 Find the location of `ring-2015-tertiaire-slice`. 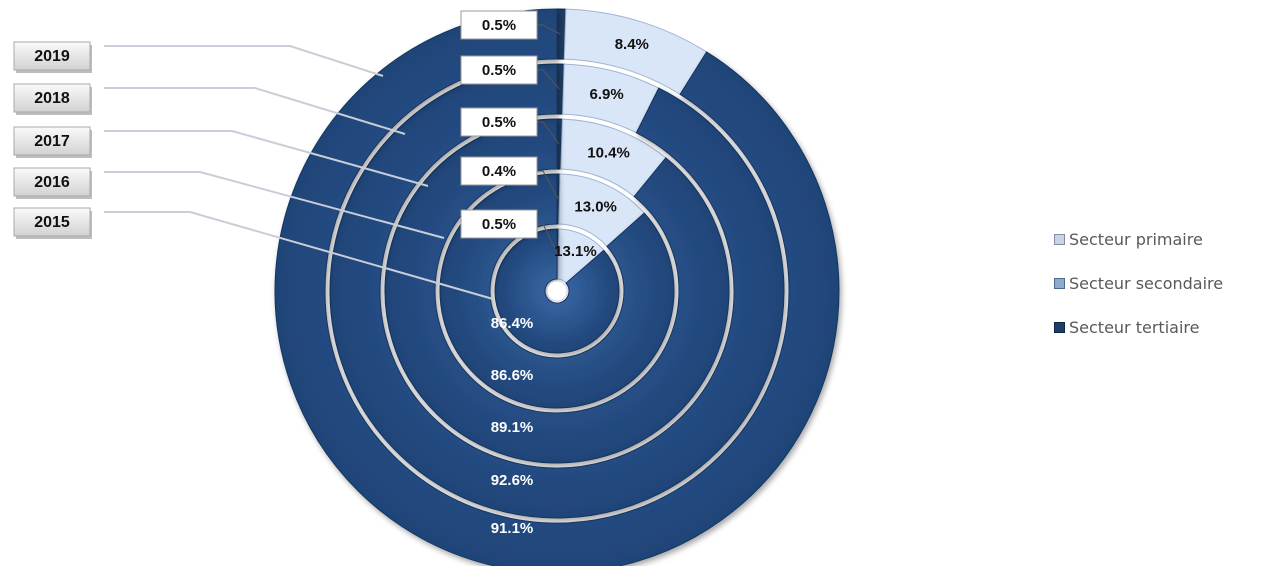

ring-2015-tertiaire-slice is located at coordinates (557, 291).